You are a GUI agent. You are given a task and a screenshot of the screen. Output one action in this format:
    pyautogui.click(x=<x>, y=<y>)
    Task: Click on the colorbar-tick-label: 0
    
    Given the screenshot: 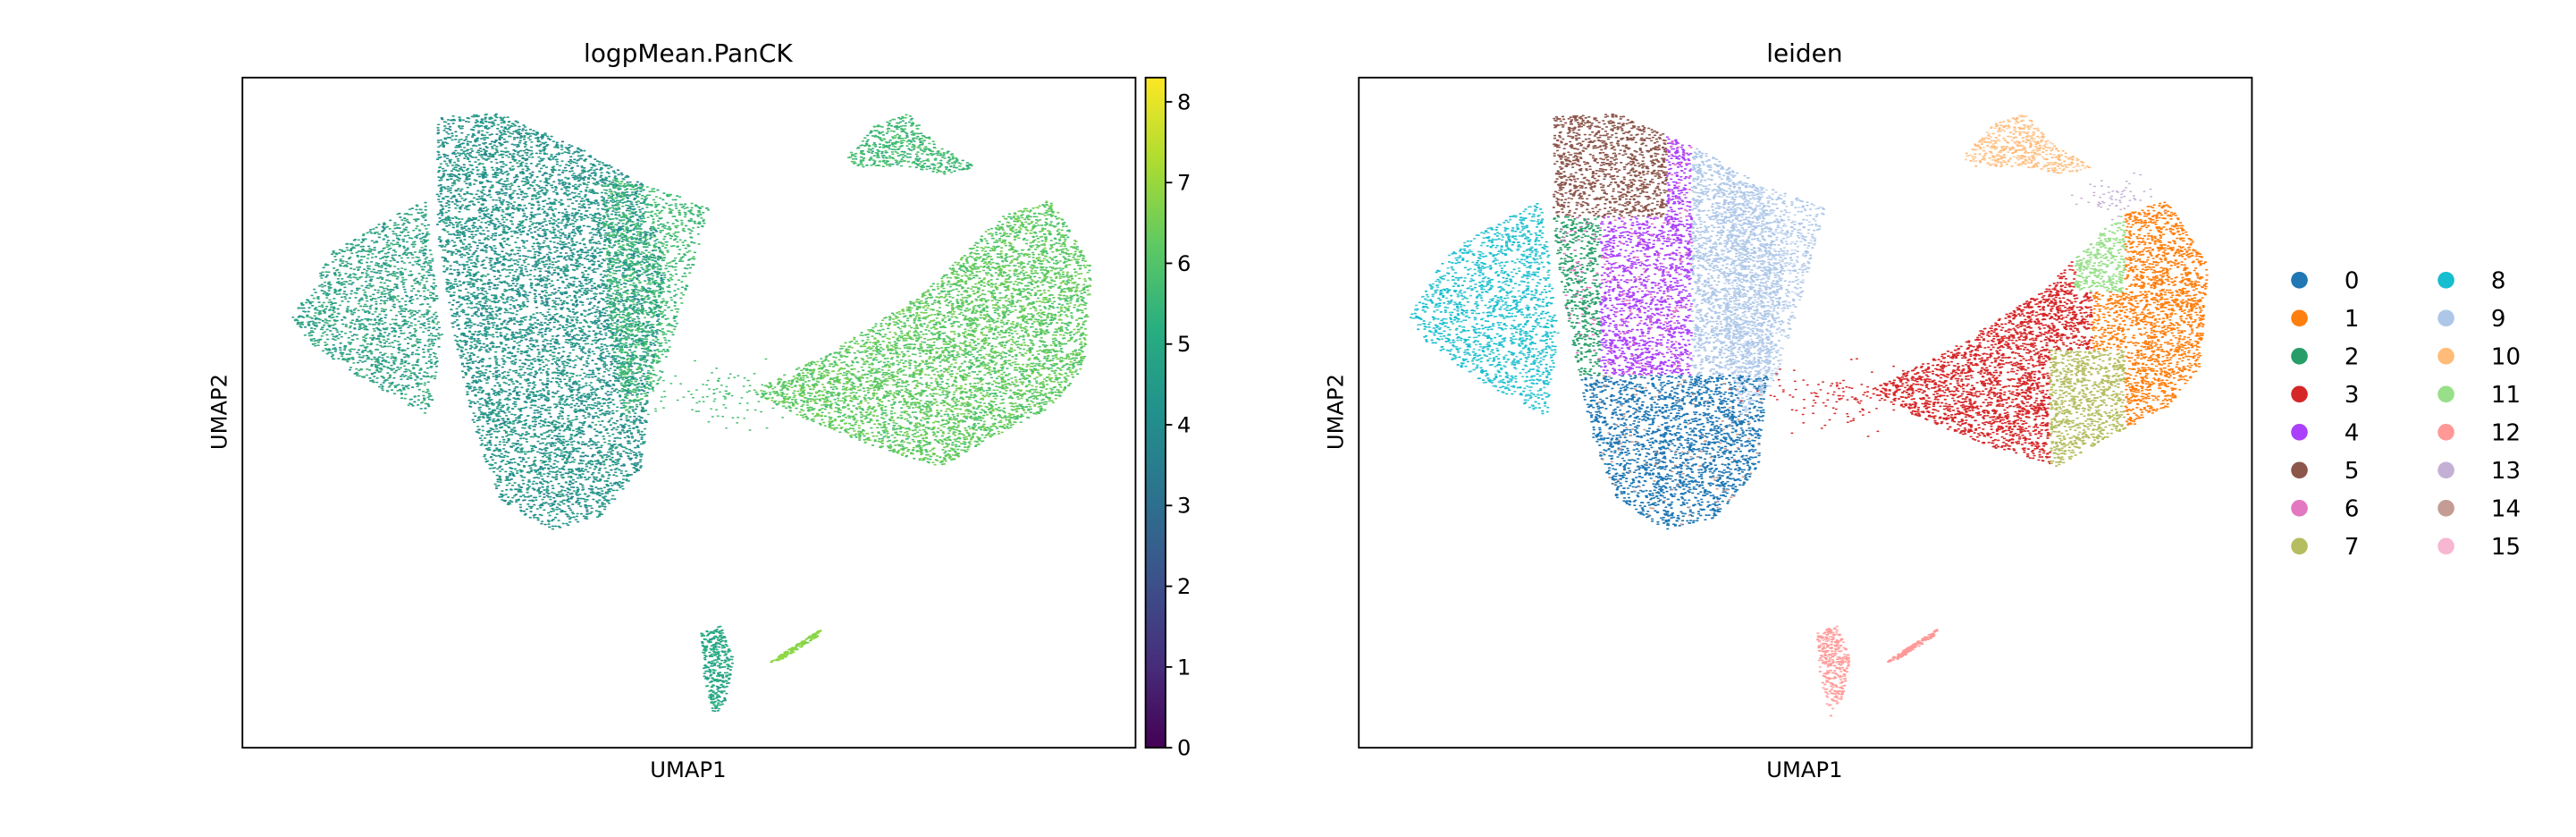 What is the action you would take?
    pyautogui.click(x=1184, y=748)
    